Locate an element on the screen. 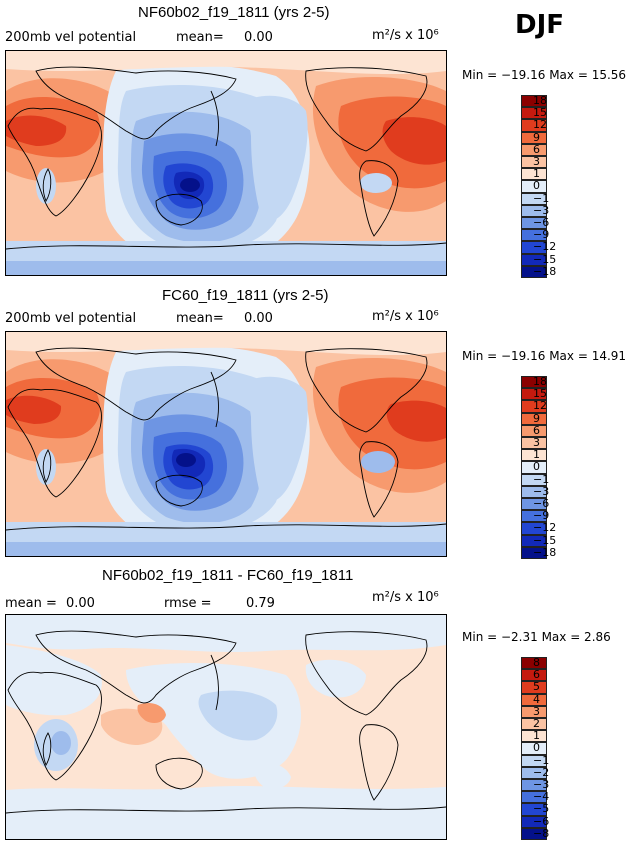 Image resolution: width=642 pixels, height=842 pixels. colorbar-tick-label: 8 is located at coordinates (536, 662).